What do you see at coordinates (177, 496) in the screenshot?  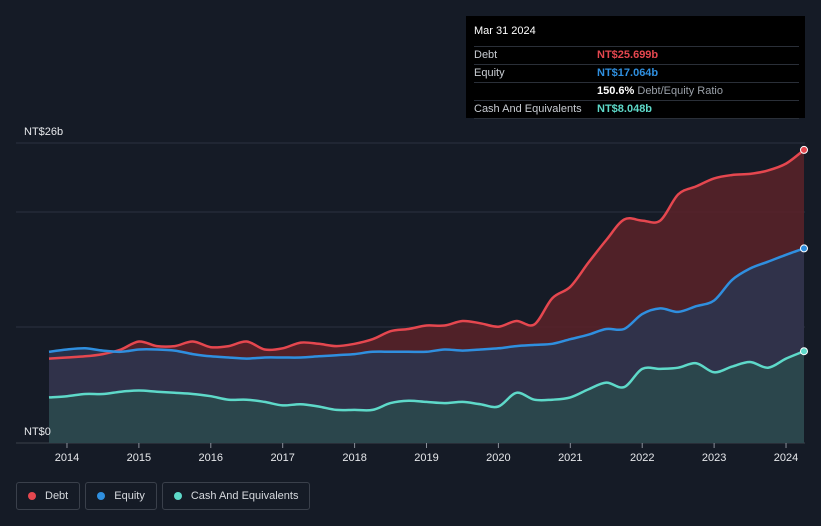 I see `cash-dot-icon` at bounding box center [177, 496].